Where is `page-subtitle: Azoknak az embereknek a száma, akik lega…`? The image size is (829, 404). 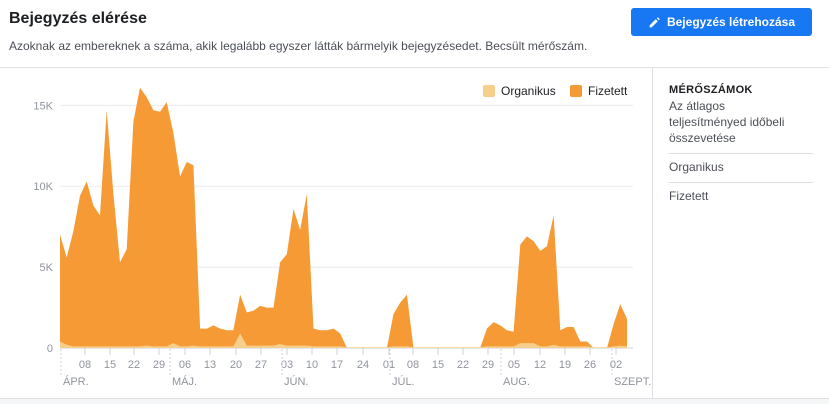 page-subtitle: Azoknak az embereknek a száma, akik lega… is located at coordinates (298, 46).